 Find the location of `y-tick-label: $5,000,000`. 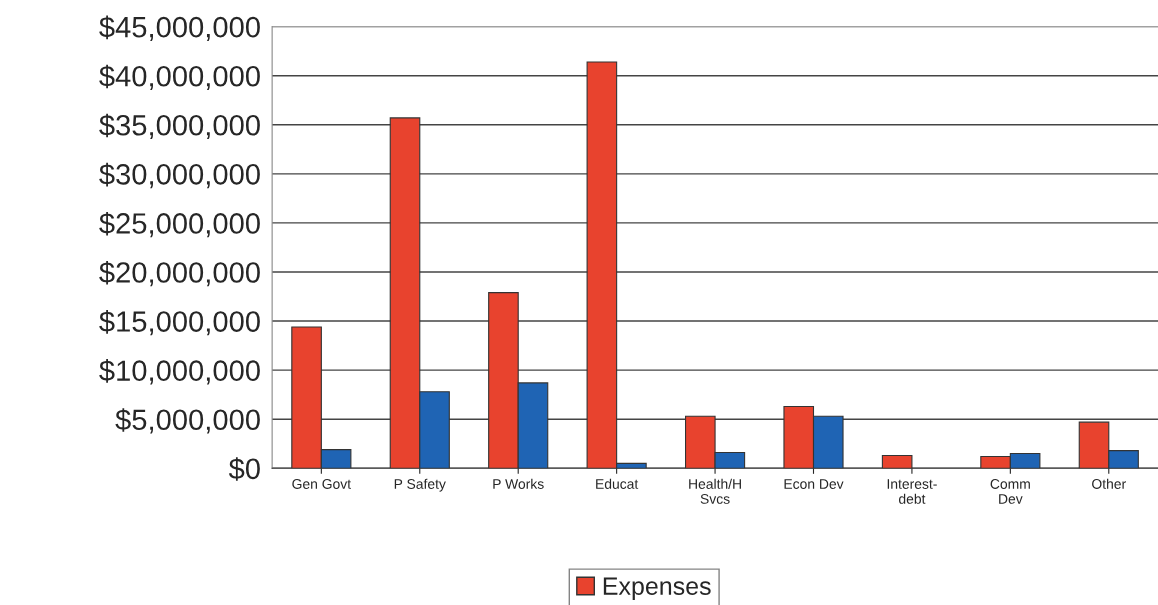

y-tick-label: $5,000,000 is located at coordinates (187, 421).